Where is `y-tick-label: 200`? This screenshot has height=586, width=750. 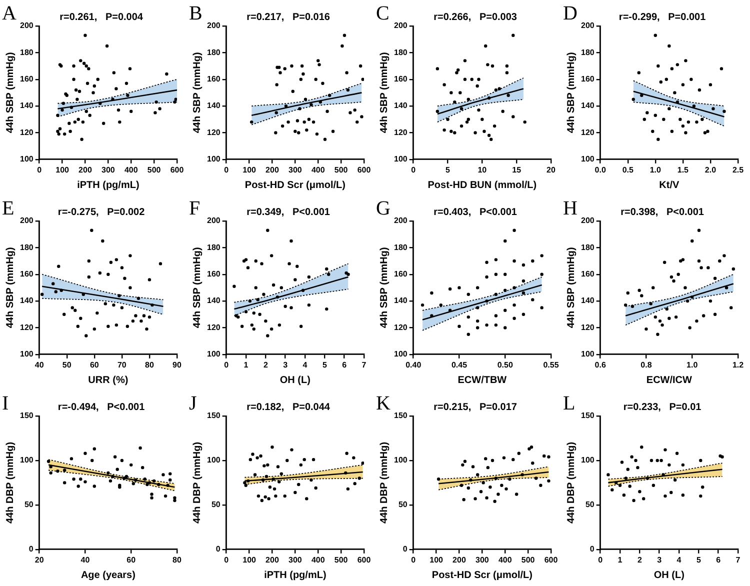 y-tick-label: 200 is located at coordinates (213, 25).